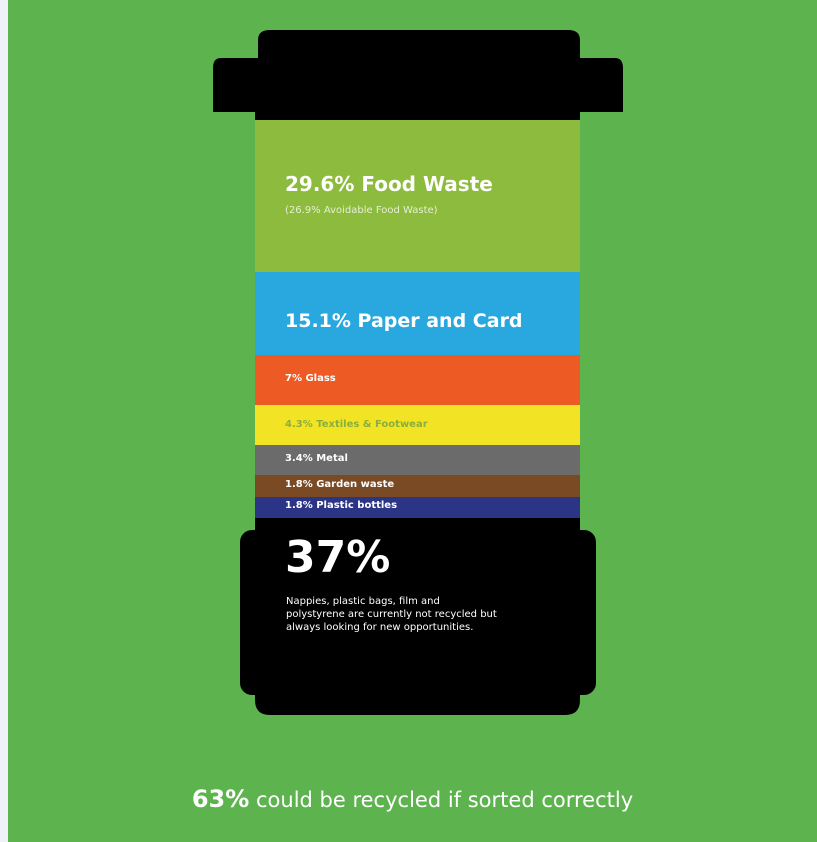 The width and height of the screenshot is (817, 842). I want to click on segment-label: 1.8% Plastic bottles, so click(341, 505).